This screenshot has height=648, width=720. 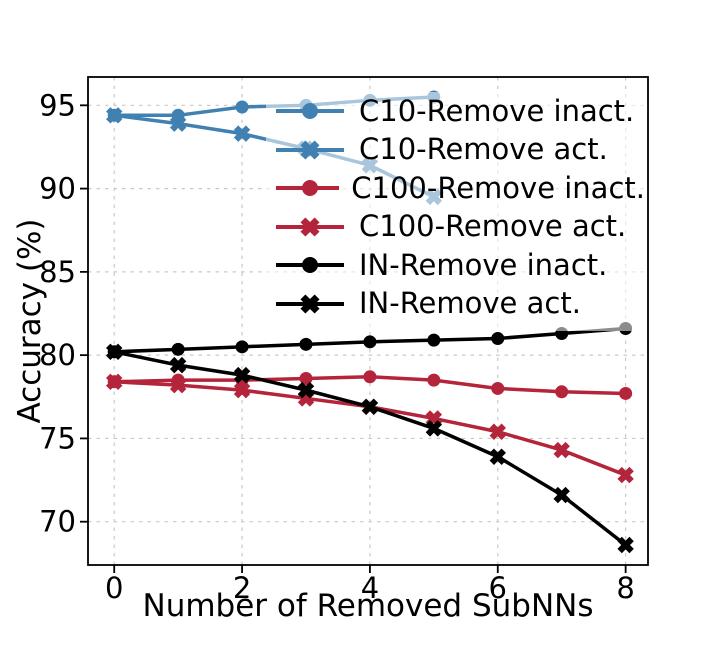 What do you see at coordinates (498, 187) in the screenshot?
I see `legend-item-label: C100-Remove inact.` at bounding box center [498, 187].